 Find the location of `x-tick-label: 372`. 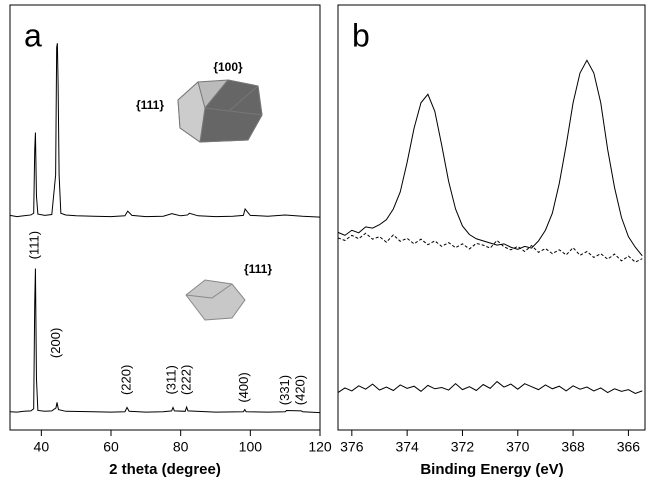

x-tick-label: 372 is located at coordinates (463, 447).